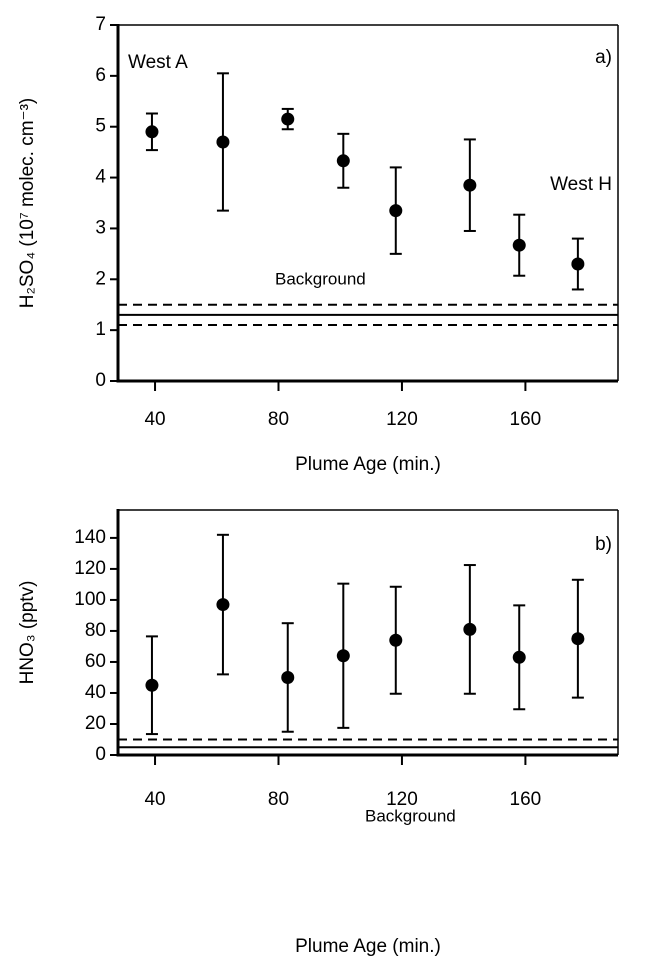 Image resolution: width=646 pixels, height=961 pixels. Describe the element at coordinates (95, 630) in the screenshot. I see `y-tick-label: 80` at that location.